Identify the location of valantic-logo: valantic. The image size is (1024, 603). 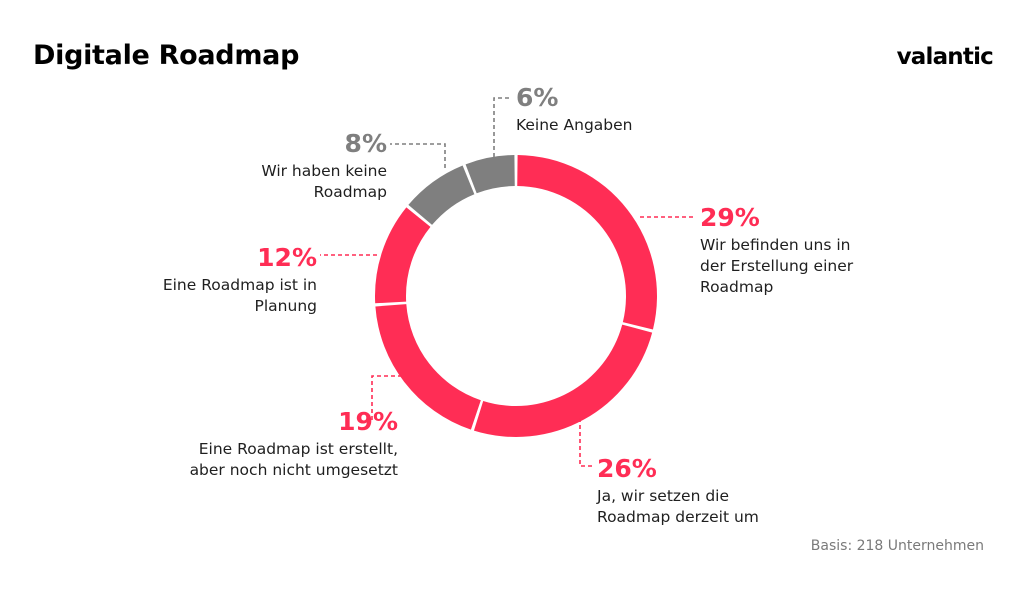
(945, 57).